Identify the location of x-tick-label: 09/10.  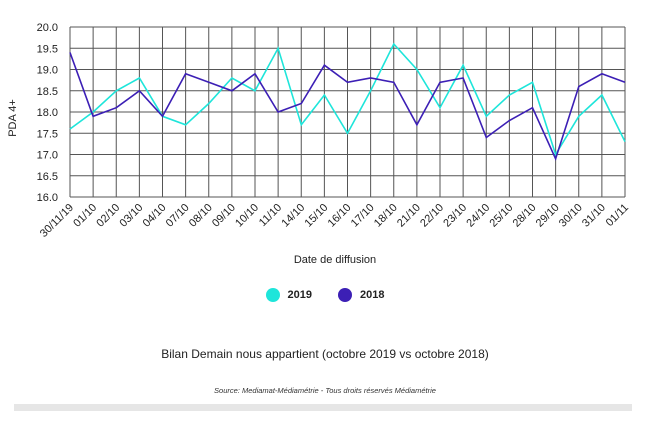
(224, 216).